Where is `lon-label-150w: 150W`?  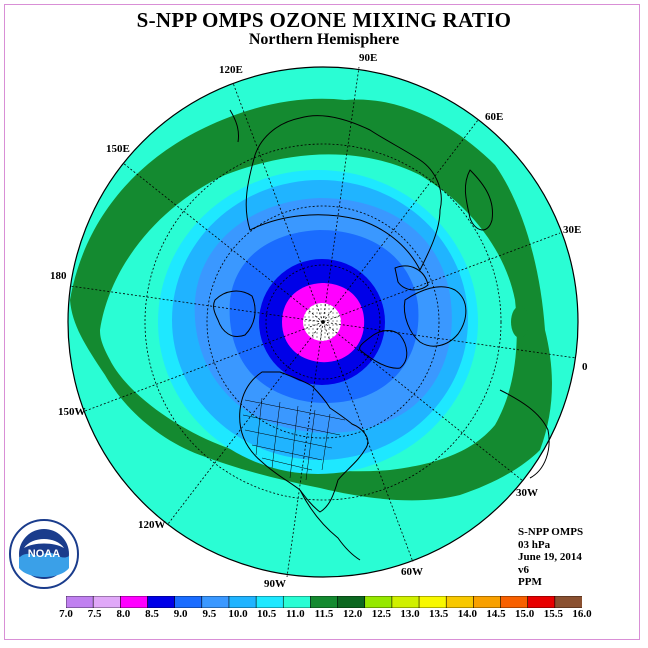 lon-label-150w: 150W is located at coordinates (72, 412).